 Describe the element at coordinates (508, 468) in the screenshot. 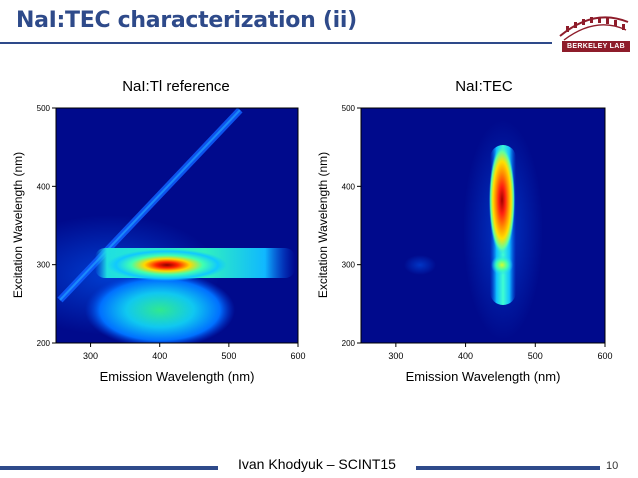

I see `footer-rule-right` at that location.